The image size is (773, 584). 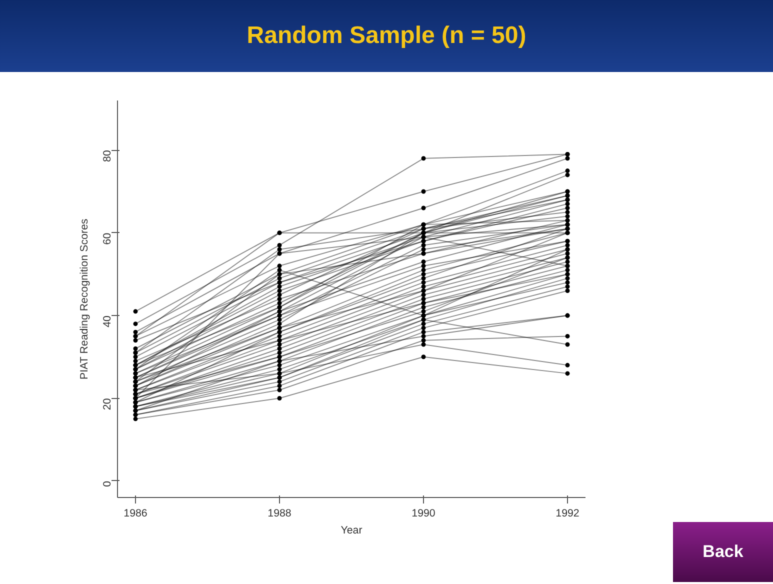 What do you see at coordinates (723, 552) in the screenshot?
I see `text: Back` at bounding box center [723, 552].